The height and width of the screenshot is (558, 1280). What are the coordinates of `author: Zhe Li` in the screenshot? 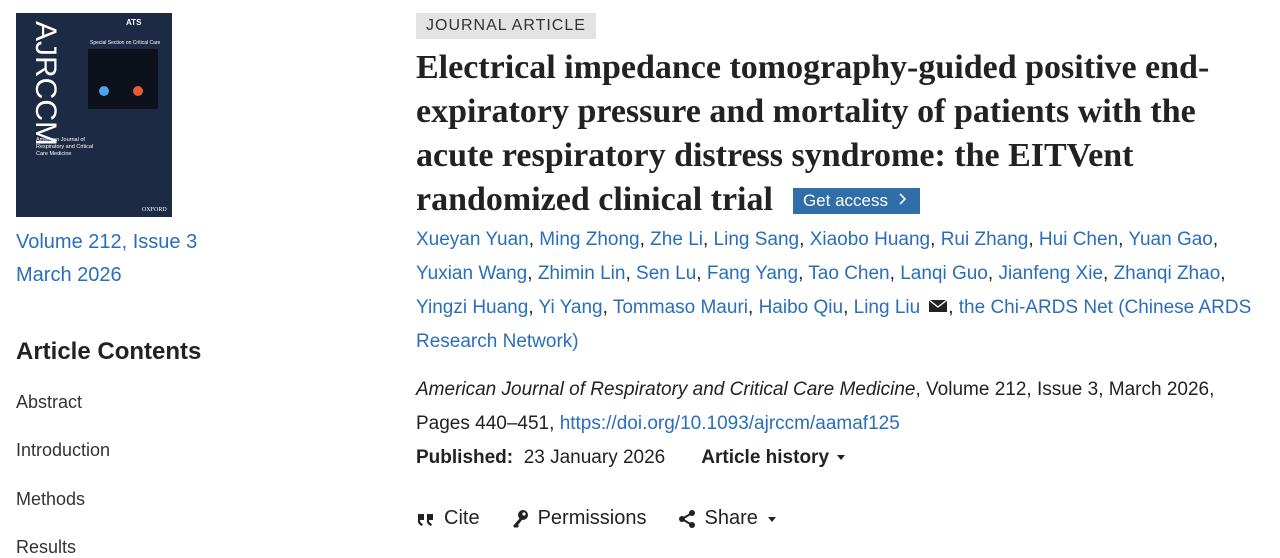 It's located at (671, 239).